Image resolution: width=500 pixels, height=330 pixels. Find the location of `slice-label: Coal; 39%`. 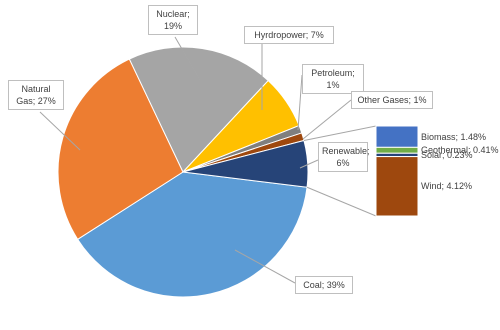

slice-label: Coal; 39% is located at coordinates (324, 285).